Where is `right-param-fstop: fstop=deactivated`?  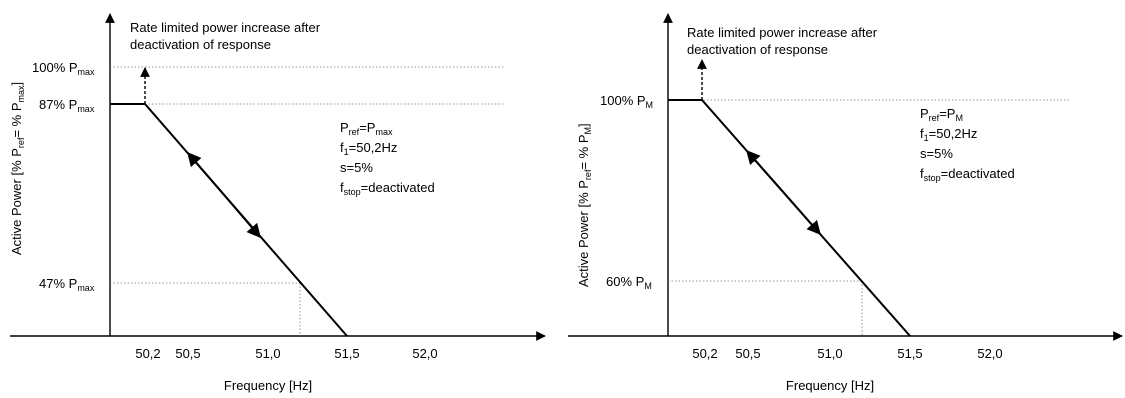
right-param-fstop: fstop=deactivated is located at coordinates (967, 174).